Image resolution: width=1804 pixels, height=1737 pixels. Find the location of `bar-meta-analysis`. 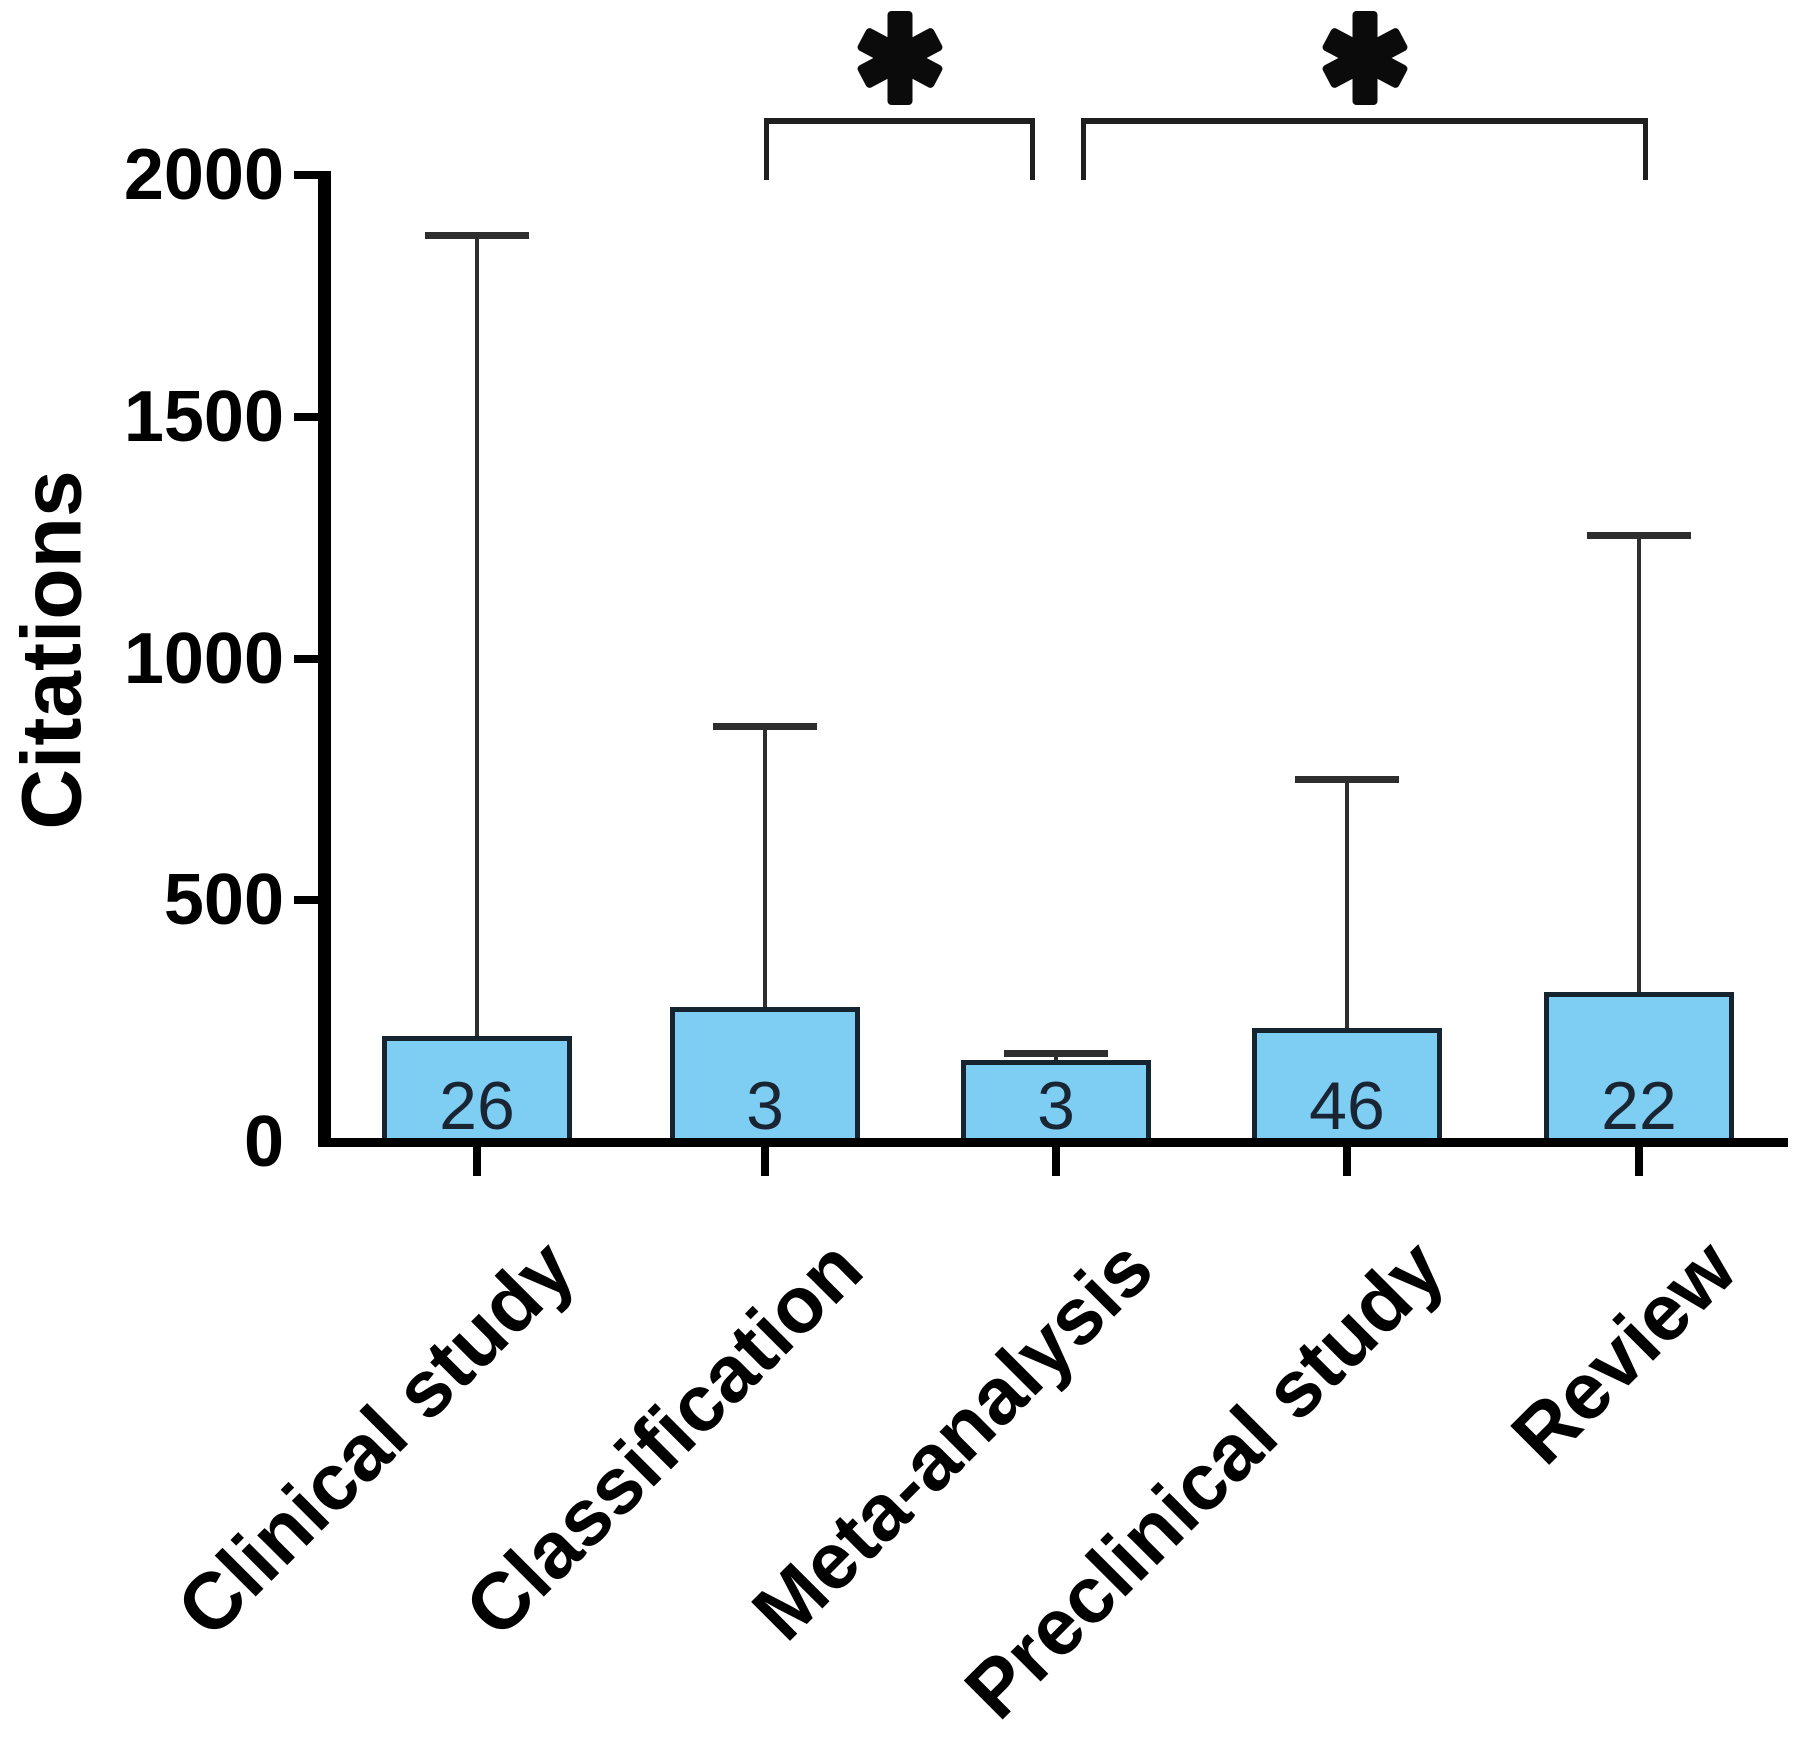

bar-meta-analysis is located at coordinates (1056, 1103).